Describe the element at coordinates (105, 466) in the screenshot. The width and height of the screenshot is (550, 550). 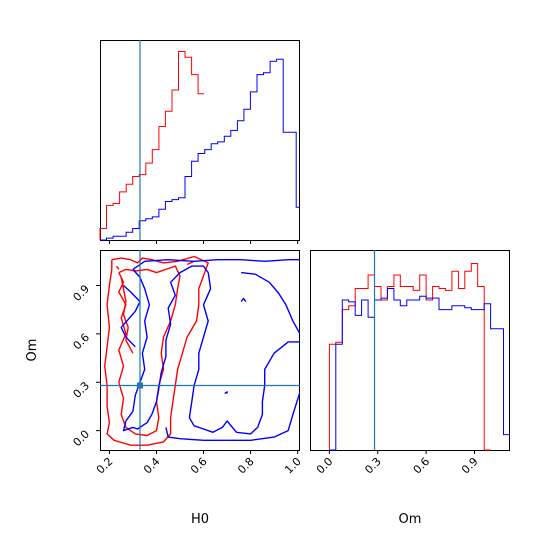
I see `contour-xtick-label-0: 0.2` at that location.